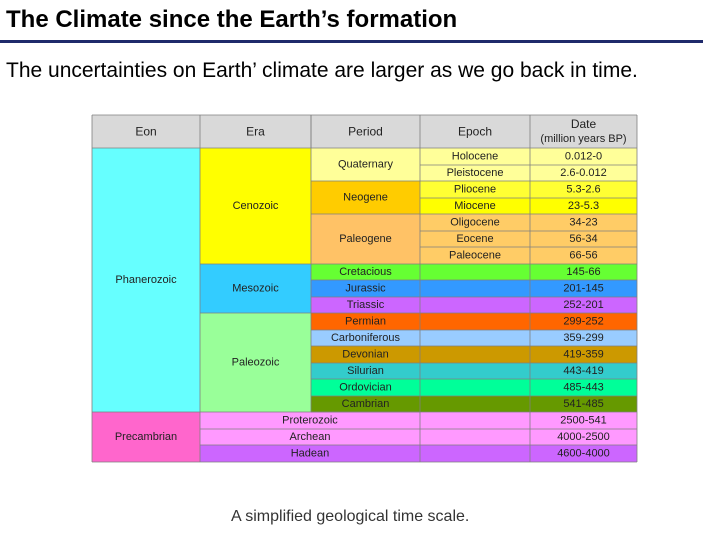  I want to click on date-label: 419-359, so click(583, 355).